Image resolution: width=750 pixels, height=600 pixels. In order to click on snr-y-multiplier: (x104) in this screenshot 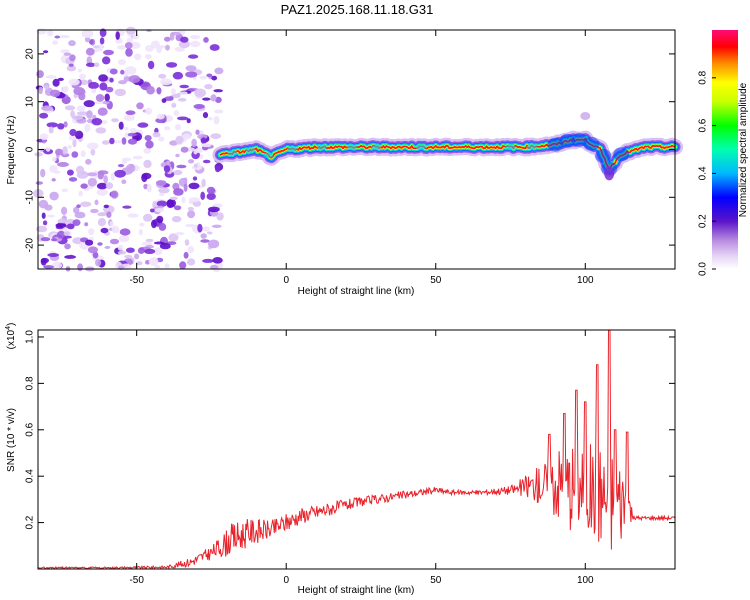, I will do `click(11, 336)`.